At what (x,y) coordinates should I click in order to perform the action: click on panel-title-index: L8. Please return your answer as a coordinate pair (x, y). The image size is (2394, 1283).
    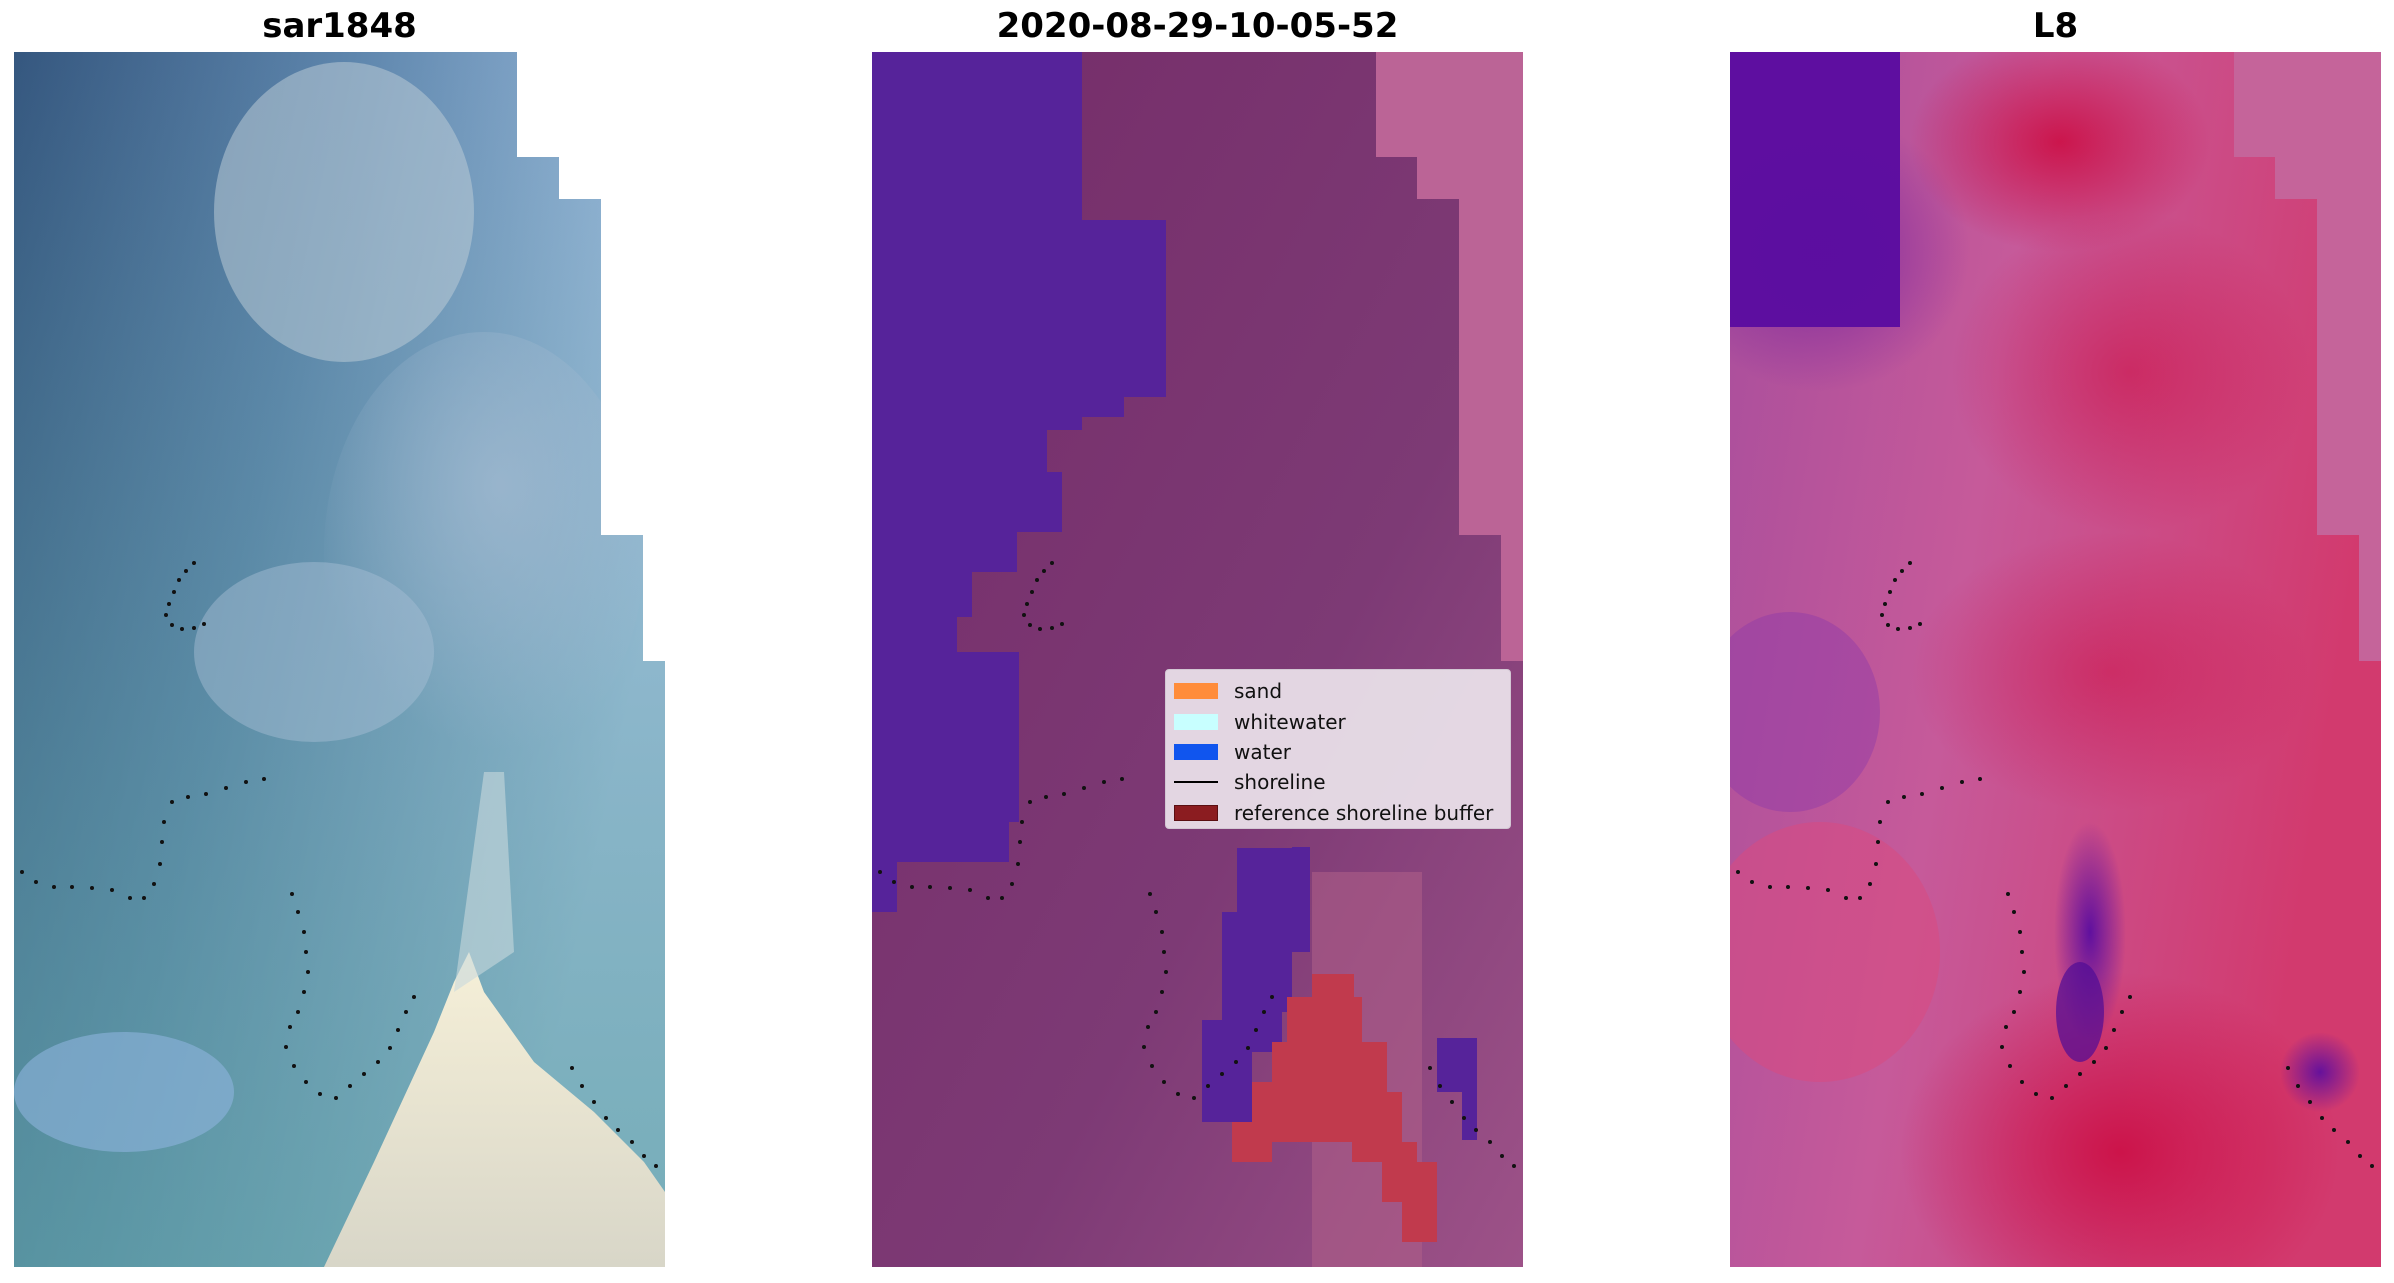
    Looking at the image, I should click on (2055, 26).